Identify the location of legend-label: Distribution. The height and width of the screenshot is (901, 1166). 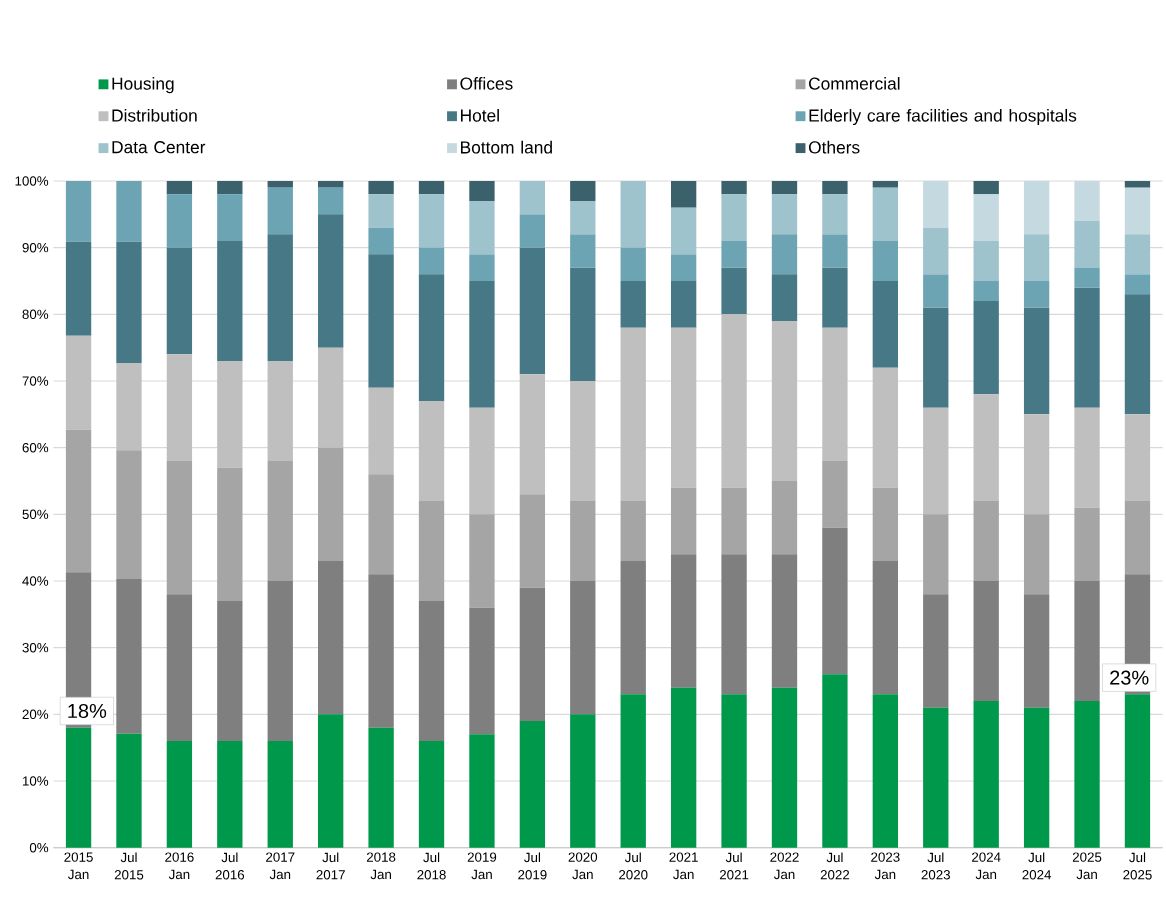
(154, 115).